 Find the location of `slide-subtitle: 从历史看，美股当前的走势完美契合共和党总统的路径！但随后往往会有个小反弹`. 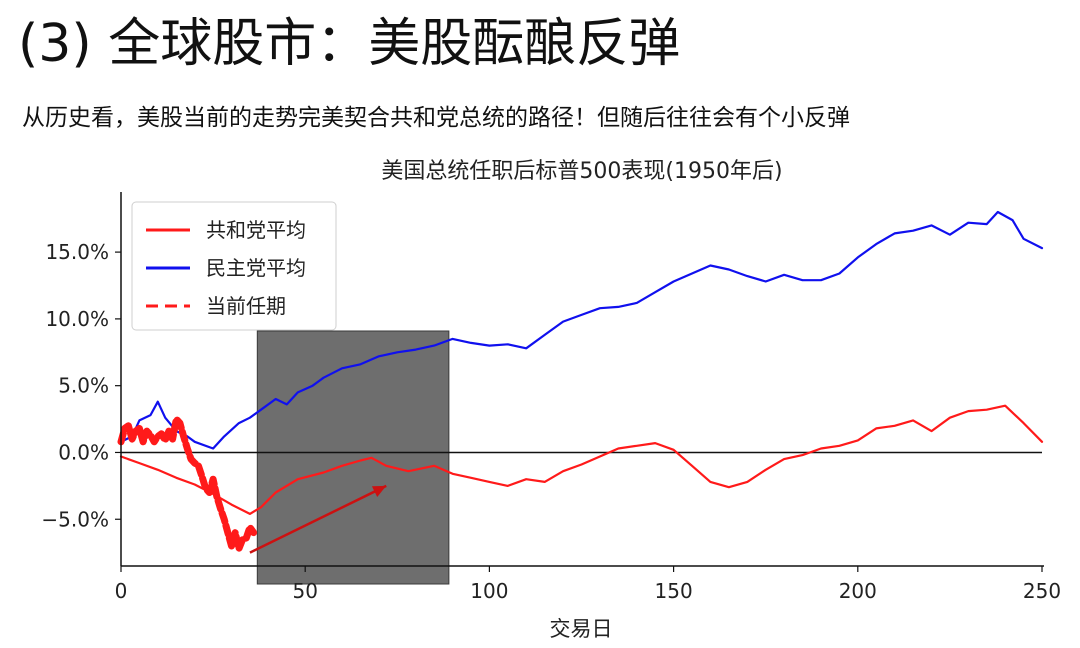

slide-subtitle: 从历史看，美股当前的走势完美契合共和党总统的路径！但随后往往会有个小反弹 is located at coordinates (436, 118).